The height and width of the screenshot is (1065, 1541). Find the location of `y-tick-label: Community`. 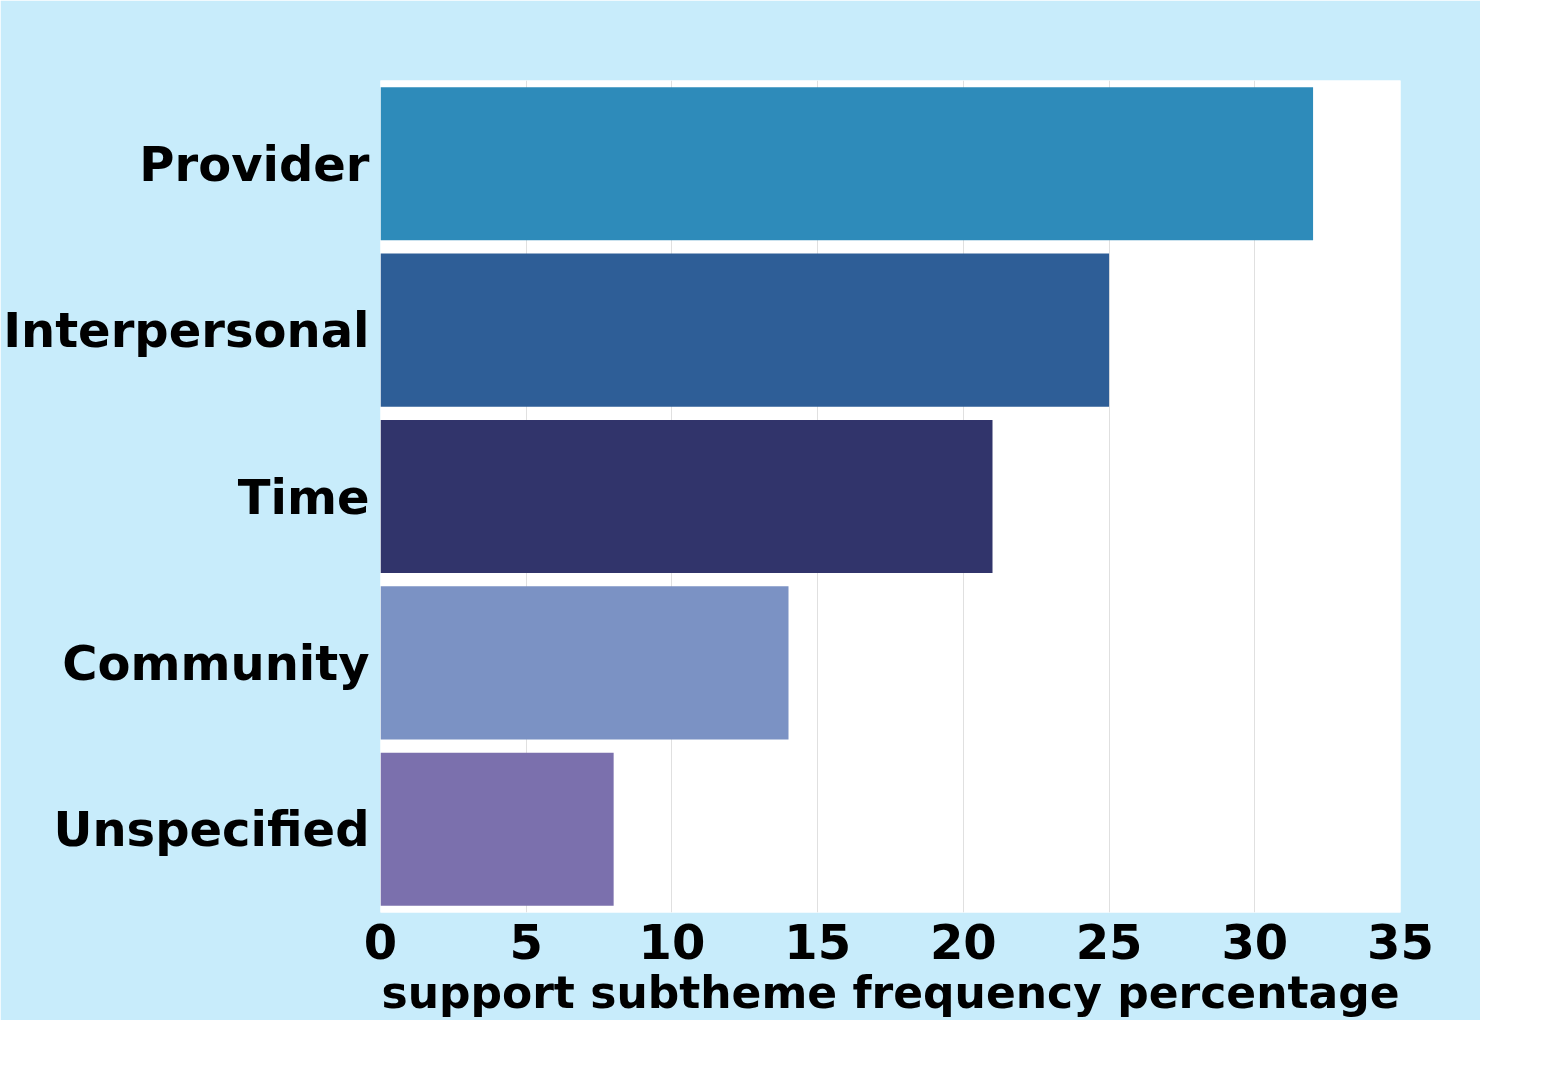

y-tick-label: Community is located at coordinates (216, 662).